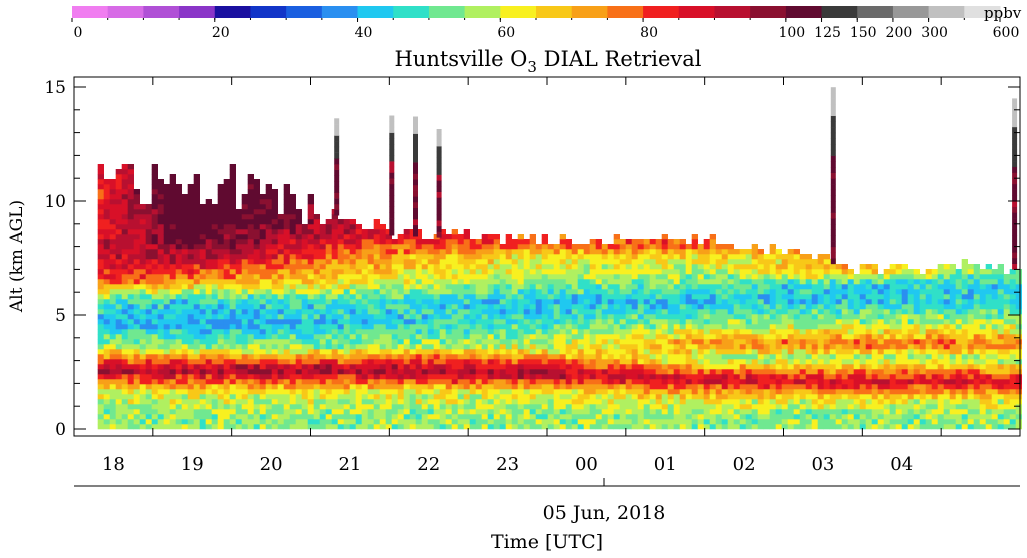  I want to click on colorbar-bin, so click(411, 12).